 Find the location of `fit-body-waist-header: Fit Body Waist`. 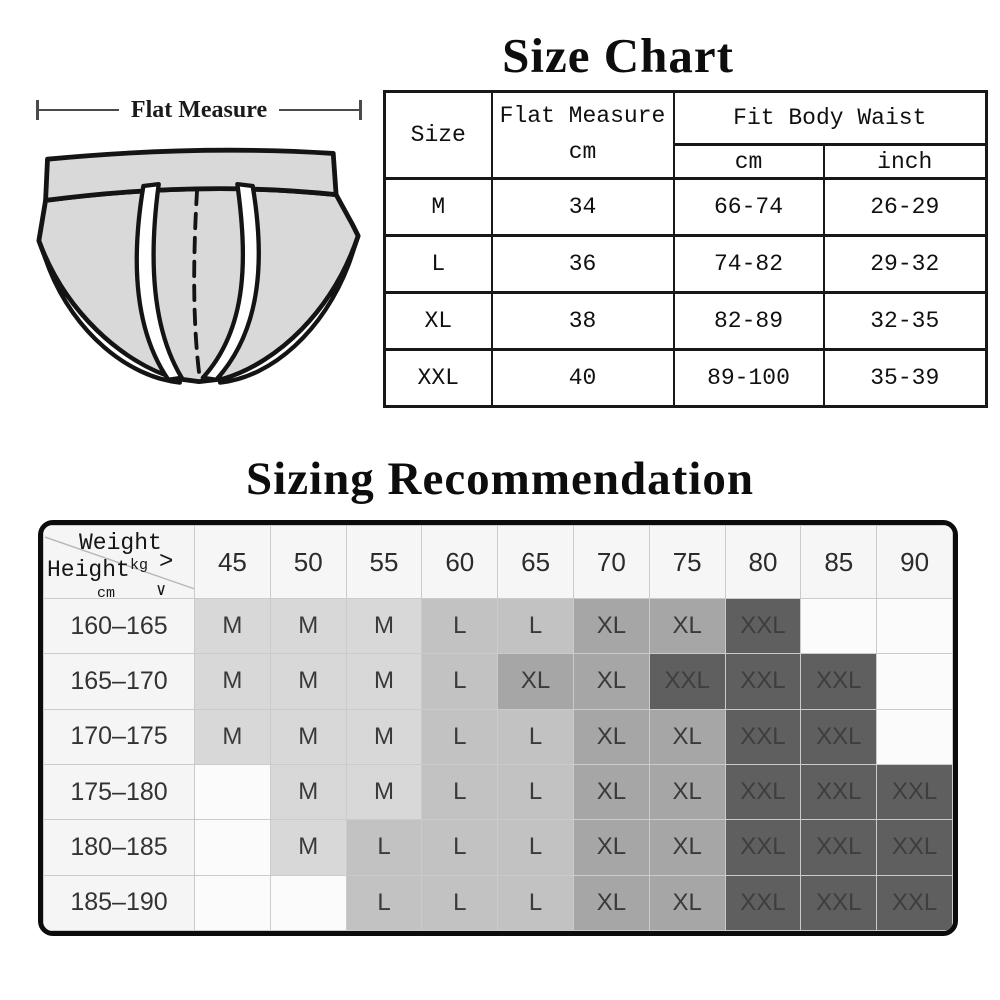

fit-body-waist-header: Fit Body Waist is located at coordinates (830, 118).